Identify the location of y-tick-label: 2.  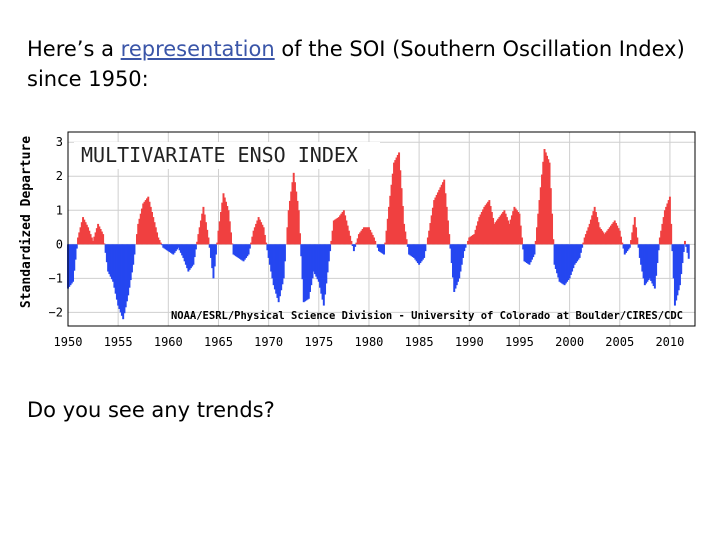
(59, 176).